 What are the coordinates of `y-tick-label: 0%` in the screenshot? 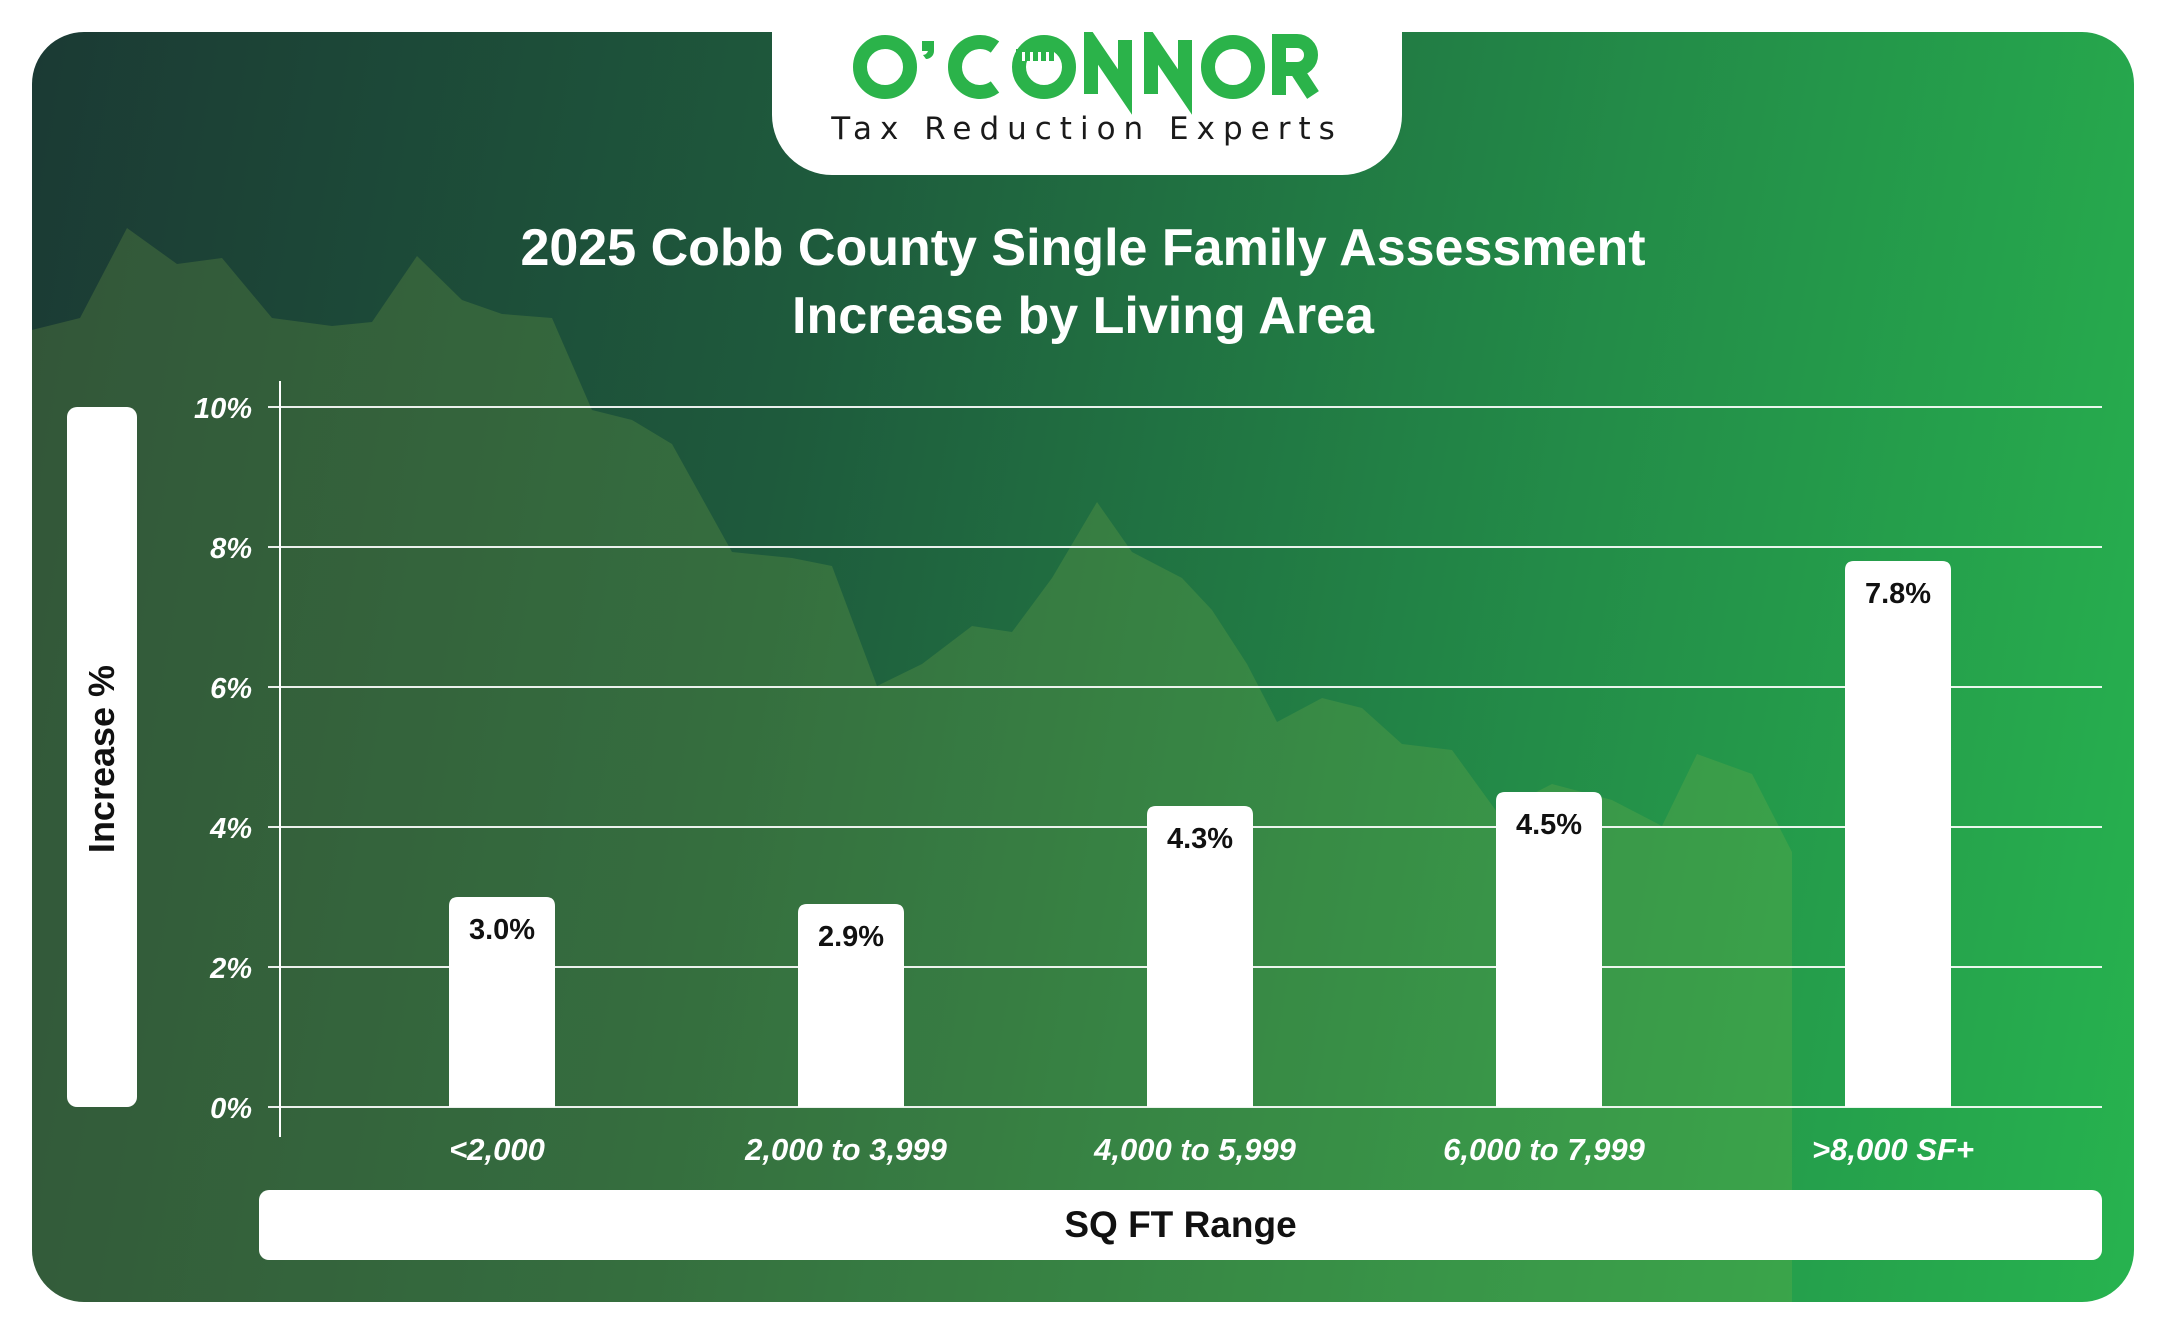 It's located at (231, 1109).